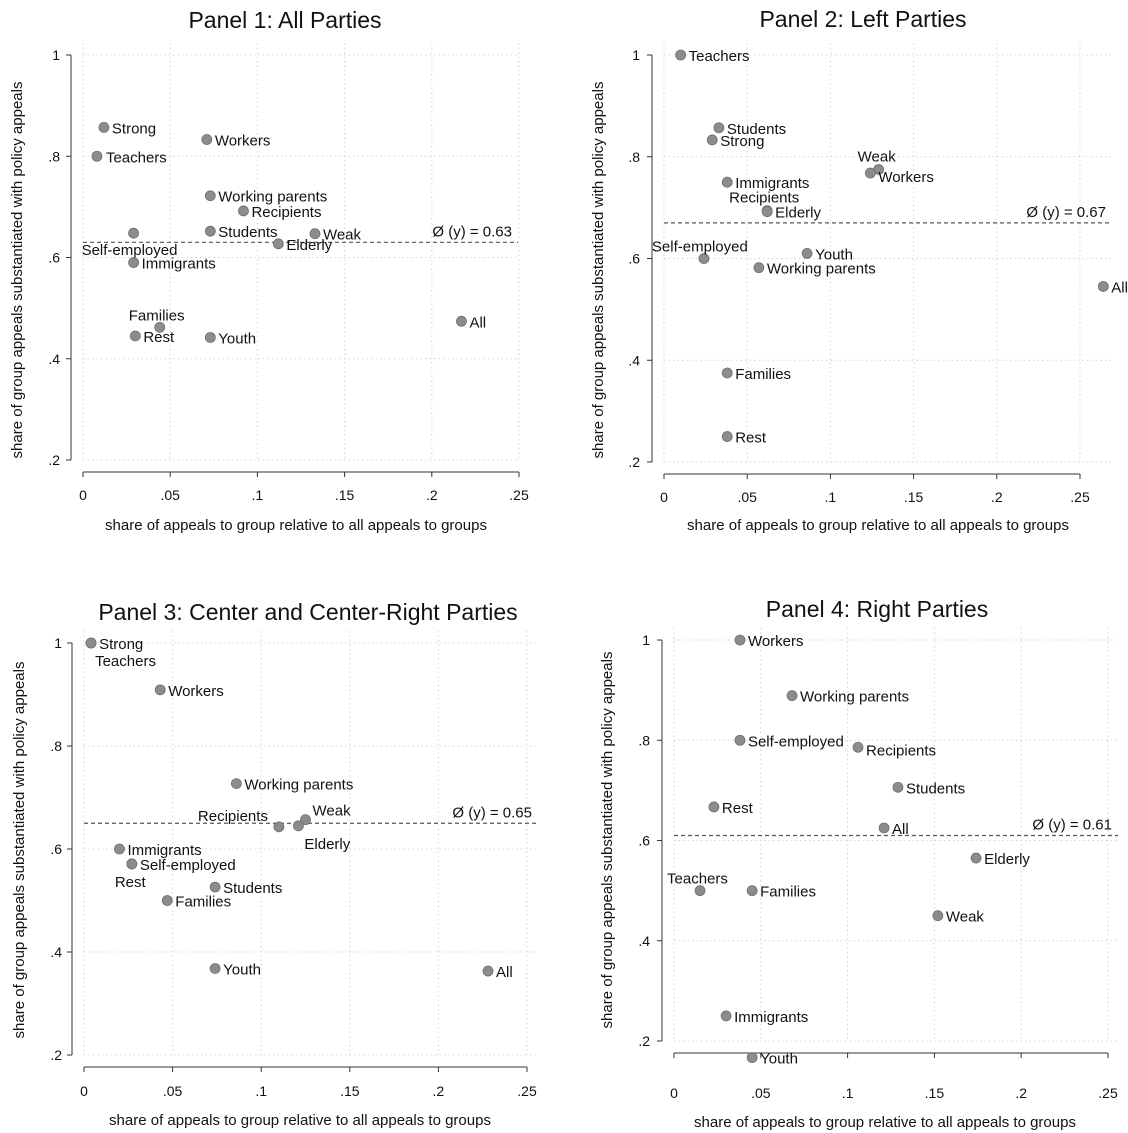  What do you see at coordinates (877, 609) in the screenshot?
I see `panel-title: Panel 4: Right Parties` at bounding box center [877, 609].